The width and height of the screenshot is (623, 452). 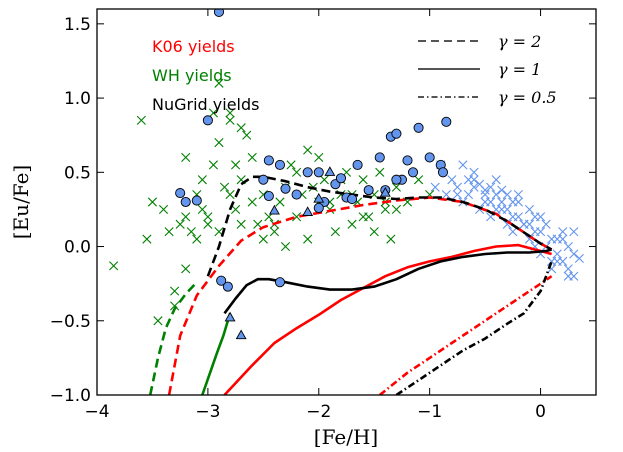 I want to click on y-tick-label: 0.5, so click(x=77, y=173).